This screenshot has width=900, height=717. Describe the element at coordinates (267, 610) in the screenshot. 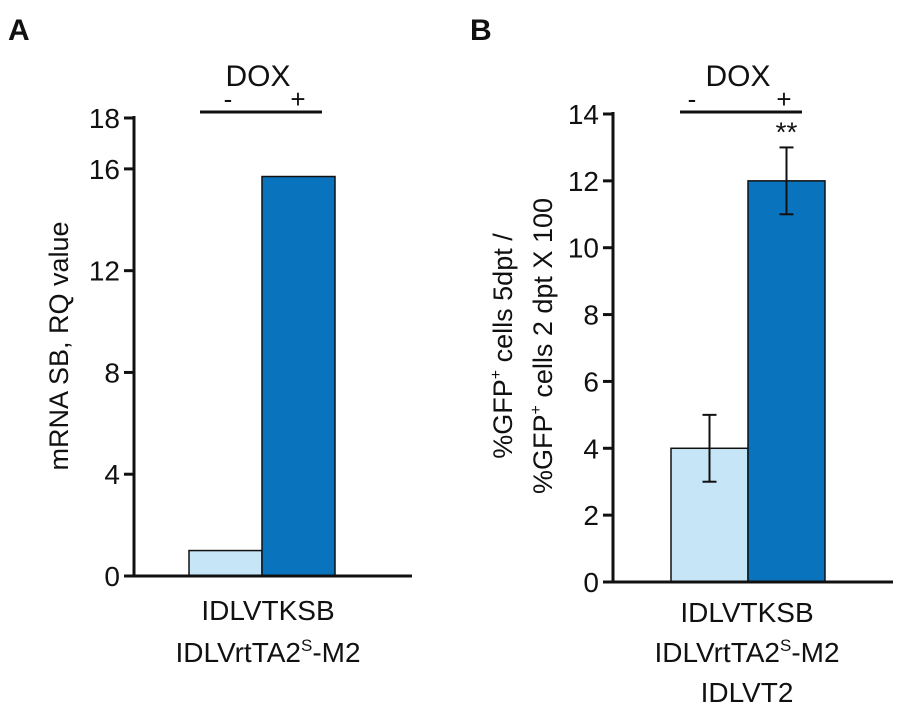

I see `panel-a-x-label-line1: IDLVTKSB` at that location.